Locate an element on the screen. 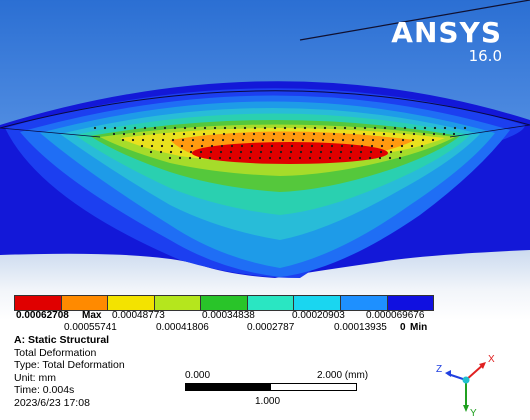  result-type: Type: Total Deformation is located at coordinates (69, 365).